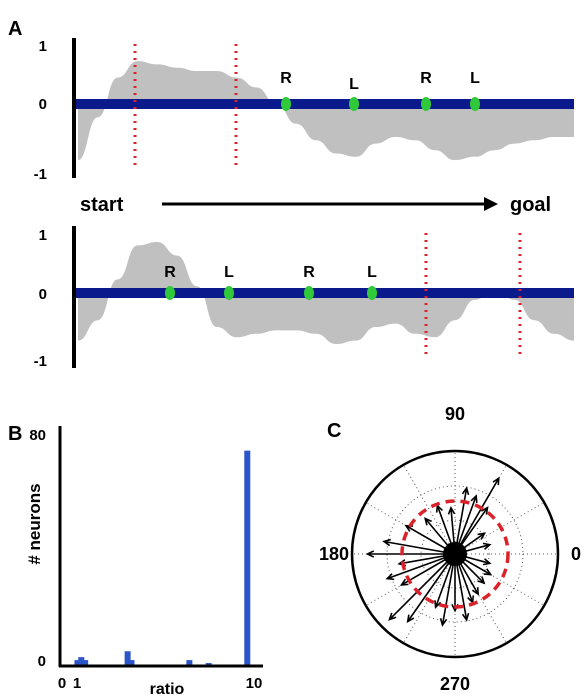 This screenshot has height=696, width=584. What do you see at coordinates (254, 683) in the screenshot?
I see `panel-b-xtick-10: 10` at bounding box center [254, 683].